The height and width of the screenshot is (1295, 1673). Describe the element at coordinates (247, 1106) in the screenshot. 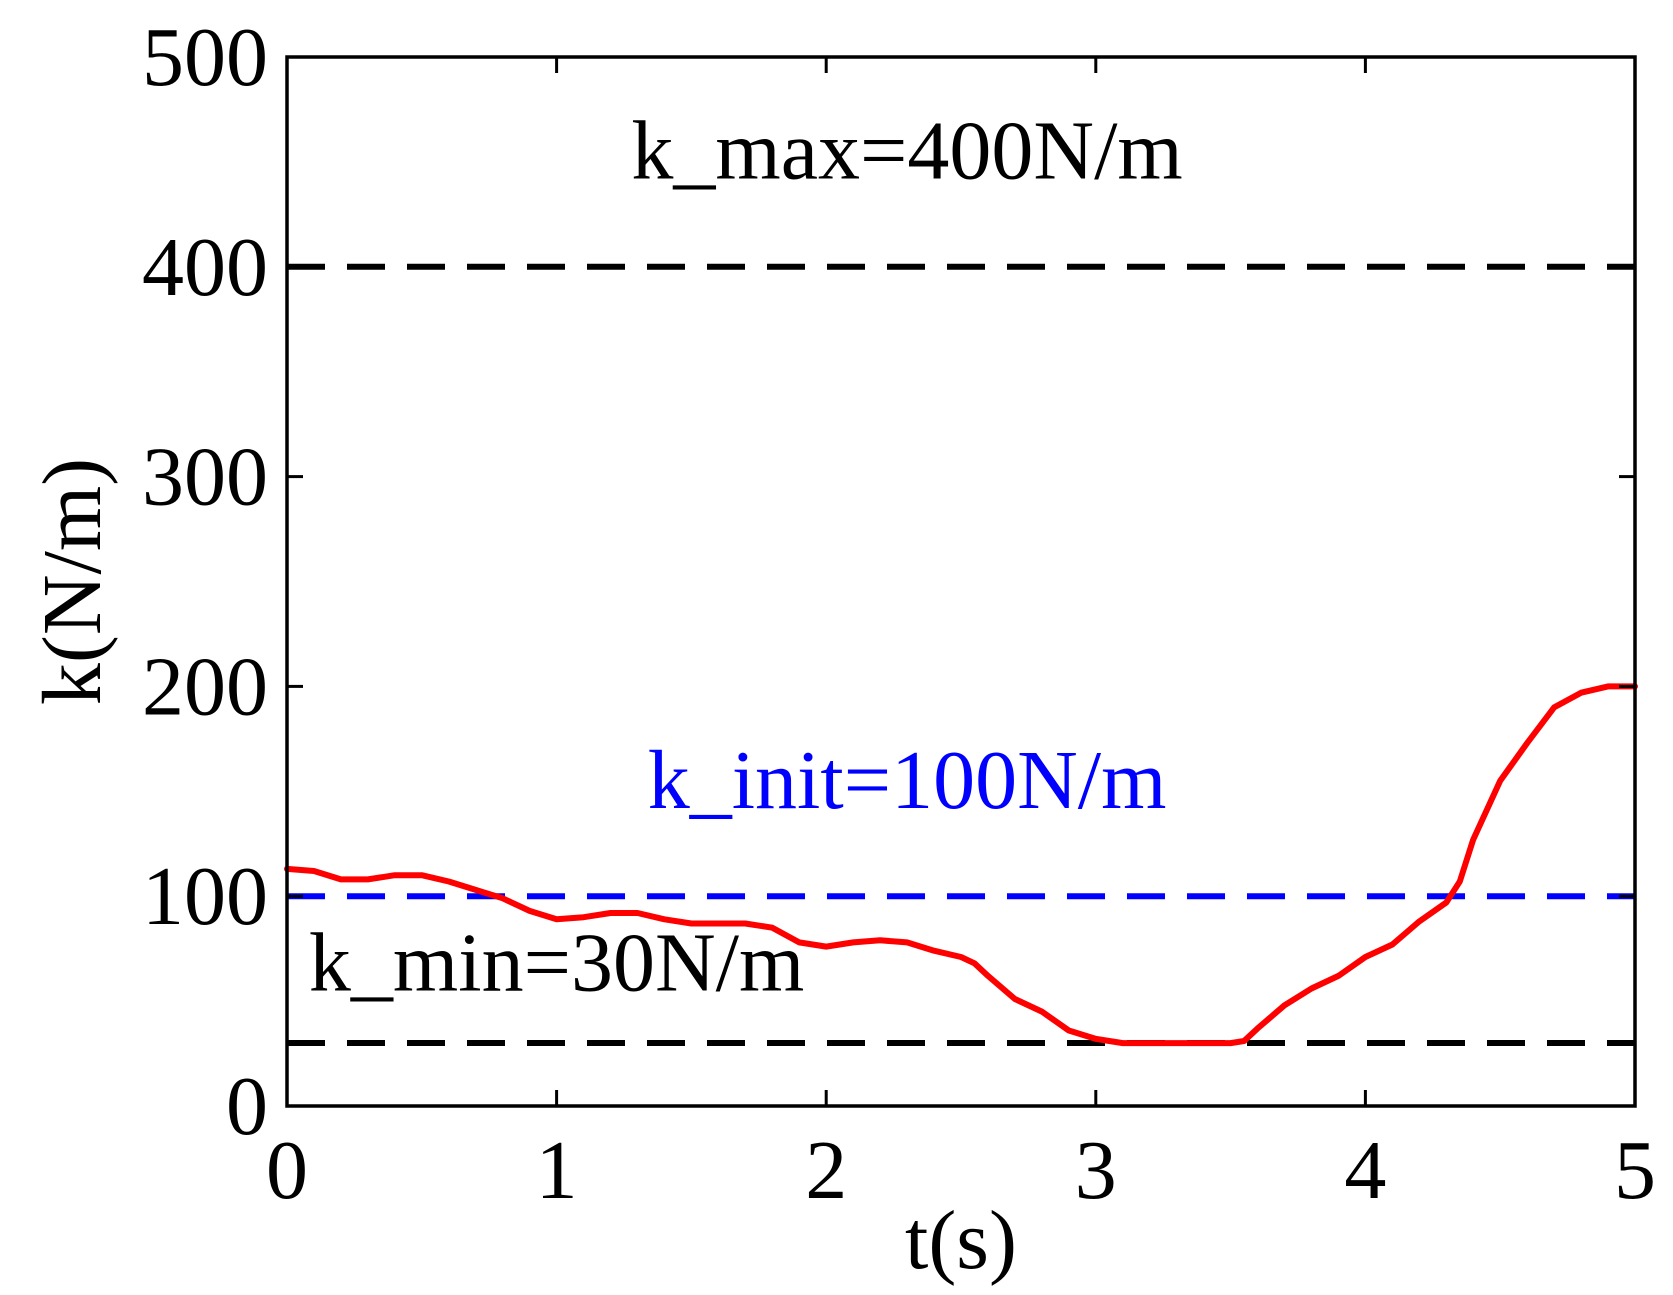

I see `y-tick-label: 0` at that location.